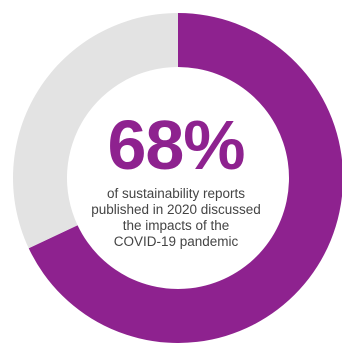 The width and height of the screenshot is (342, 343). Describe the element at coordinates (176, 209) in the screenshot. I see `caption-line: published in 2020 discussed` at that location.